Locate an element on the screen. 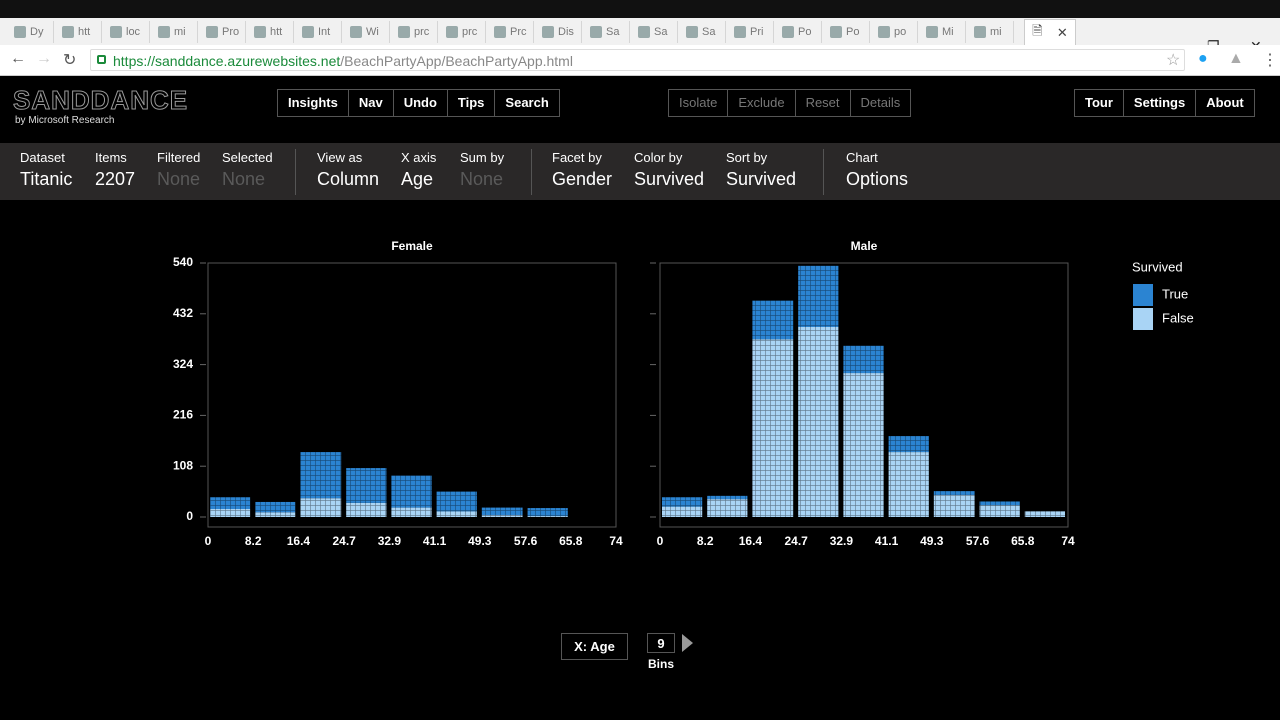 The height and width of the screenshot is (720, 1280). selection-group: Isolate Exclude Reset Details is located at coordinates (790, 103).